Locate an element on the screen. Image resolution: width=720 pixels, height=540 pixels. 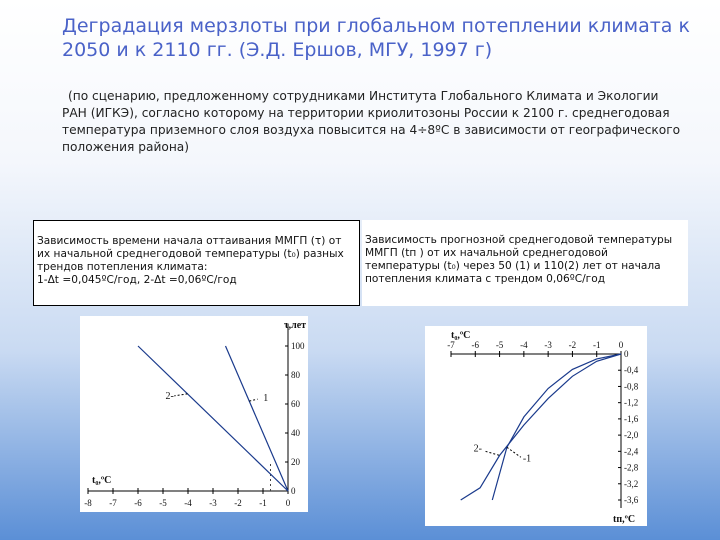
y-tick-label: -3,2 is located at coordinates (631, 484).